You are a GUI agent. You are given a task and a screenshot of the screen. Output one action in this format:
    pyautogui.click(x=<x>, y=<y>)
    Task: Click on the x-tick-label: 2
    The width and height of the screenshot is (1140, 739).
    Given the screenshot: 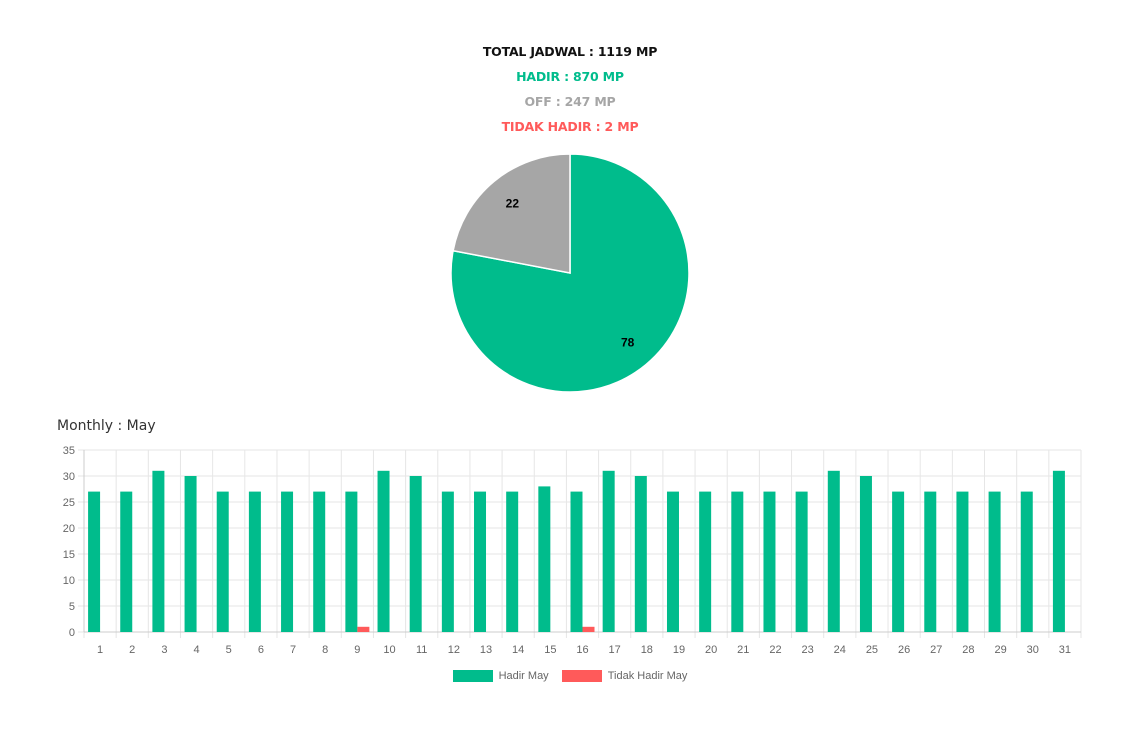 What is the action you would take?
    pyautogui.click(x=132, y=650)
    